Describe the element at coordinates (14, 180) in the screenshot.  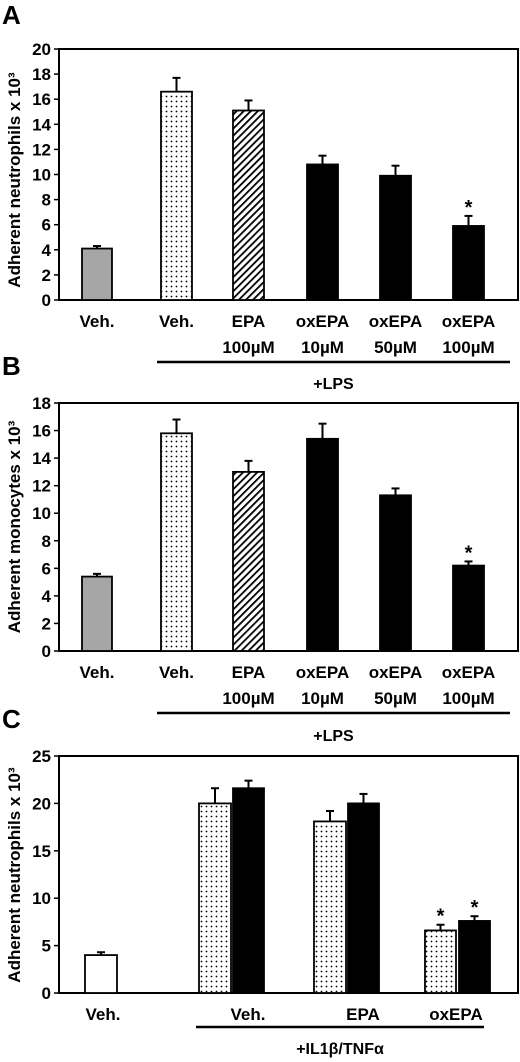
I see `panel-a-ylabel: Adherent neutrophils x 10³` at that location.